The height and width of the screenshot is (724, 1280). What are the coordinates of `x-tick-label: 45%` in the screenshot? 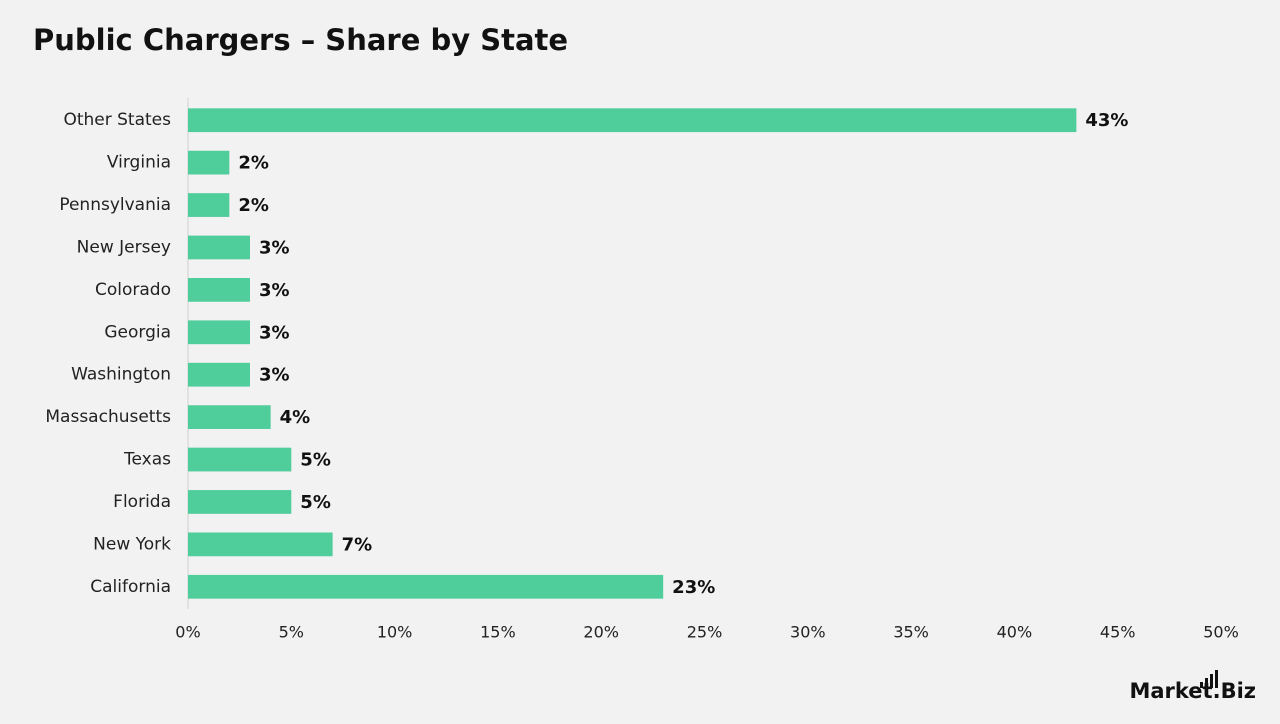 It's located at (1118, 632).